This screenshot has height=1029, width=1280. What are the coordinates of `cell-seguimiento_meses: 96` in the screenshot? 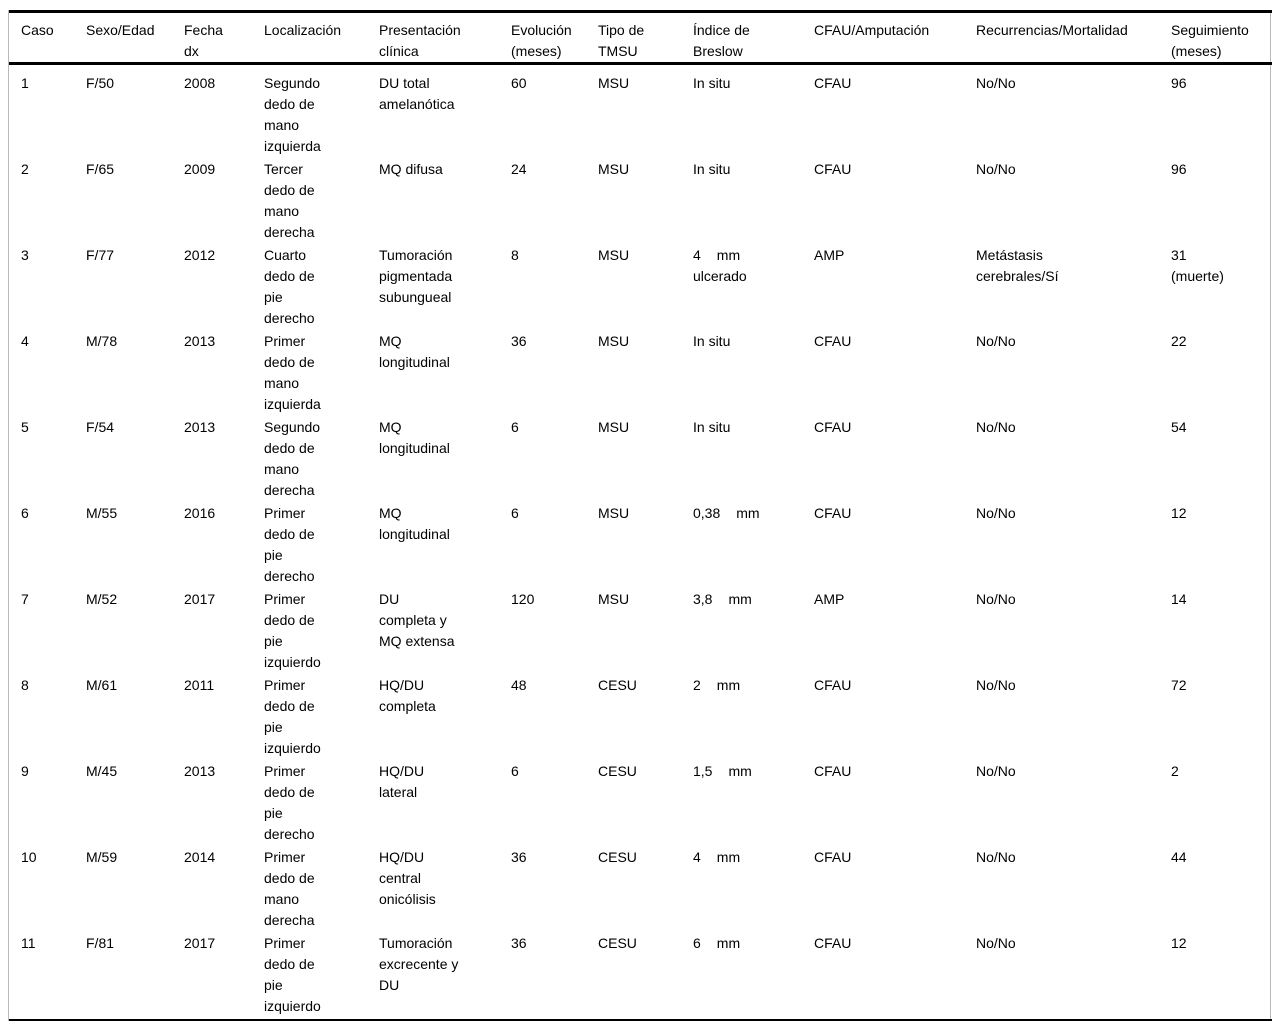 It's located at (1179, 169).